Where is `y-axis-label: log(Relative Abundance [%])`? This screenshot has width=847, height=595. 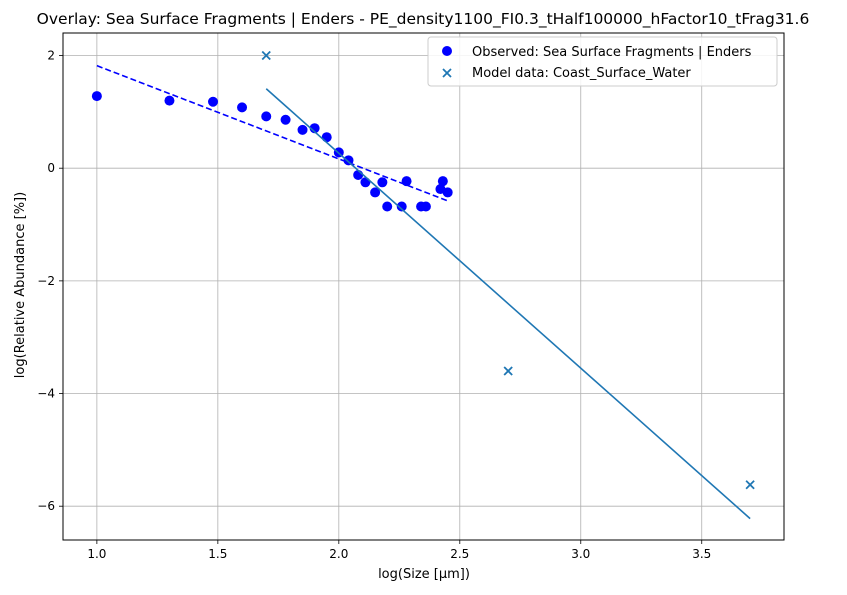
y-axis-label: log(Relative Abundance [%]) is located at coordinates (20, 285).